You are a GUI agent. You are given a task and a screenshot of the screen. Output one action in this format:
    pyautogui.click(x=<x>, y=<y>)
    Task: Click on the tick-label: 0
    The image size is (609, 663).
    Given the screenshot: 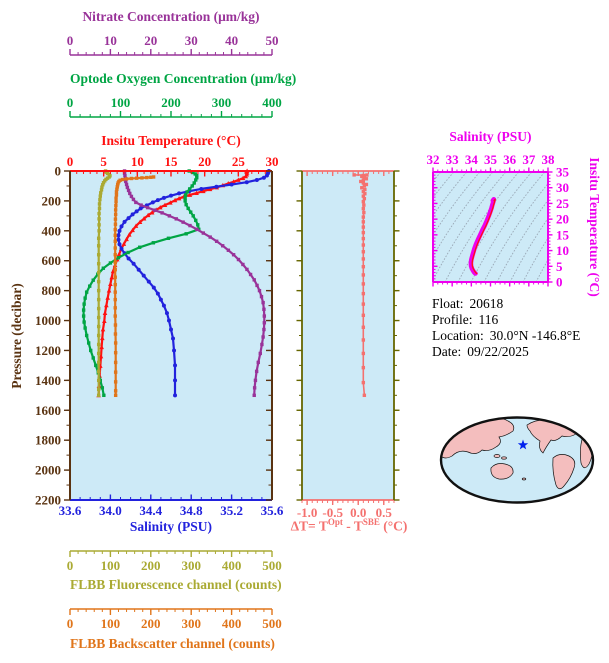 What is the action you would take?
    pyautogui.click(x=58, y=171)
    